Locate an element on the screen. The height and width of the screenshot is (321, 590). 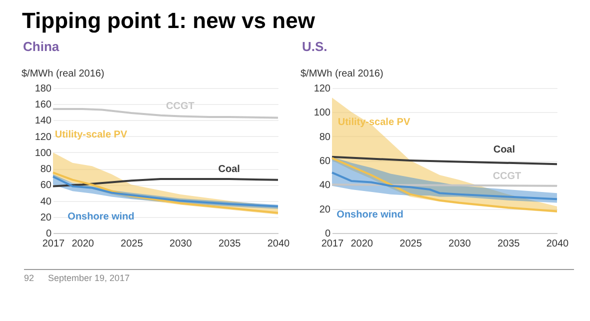
y-tick-label: 180 is located at coordinates (43, 89).